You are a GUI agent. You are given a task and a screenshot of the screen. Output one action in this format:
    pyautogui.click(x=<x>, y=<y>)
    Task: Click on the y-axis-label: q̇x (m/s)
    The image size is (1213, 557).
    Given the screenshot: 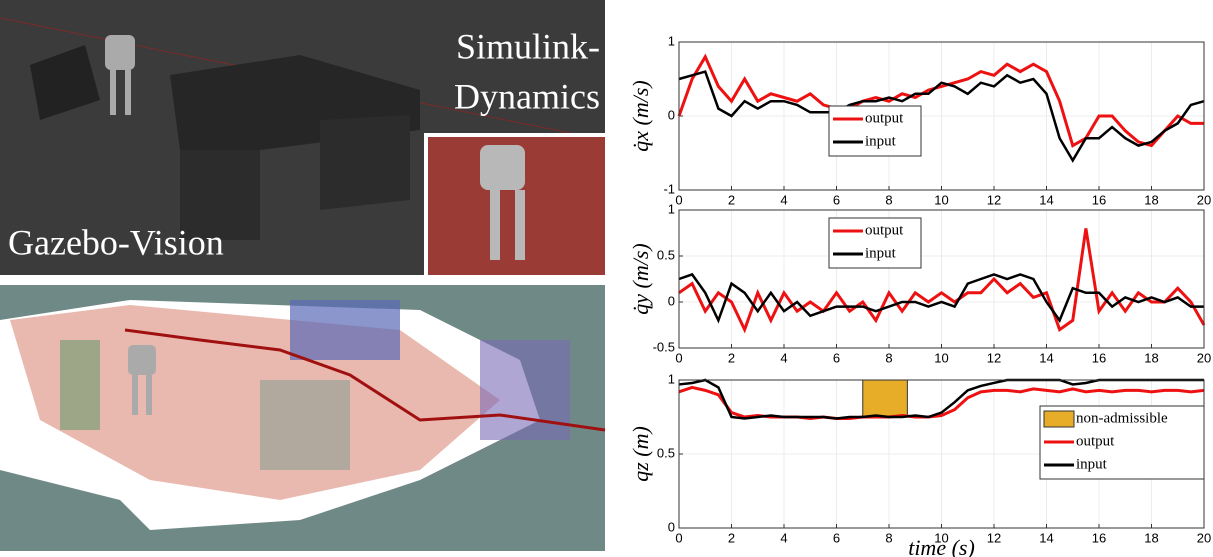 What is the action you would take?
    pyautogui.click(x=640, y=115)
    